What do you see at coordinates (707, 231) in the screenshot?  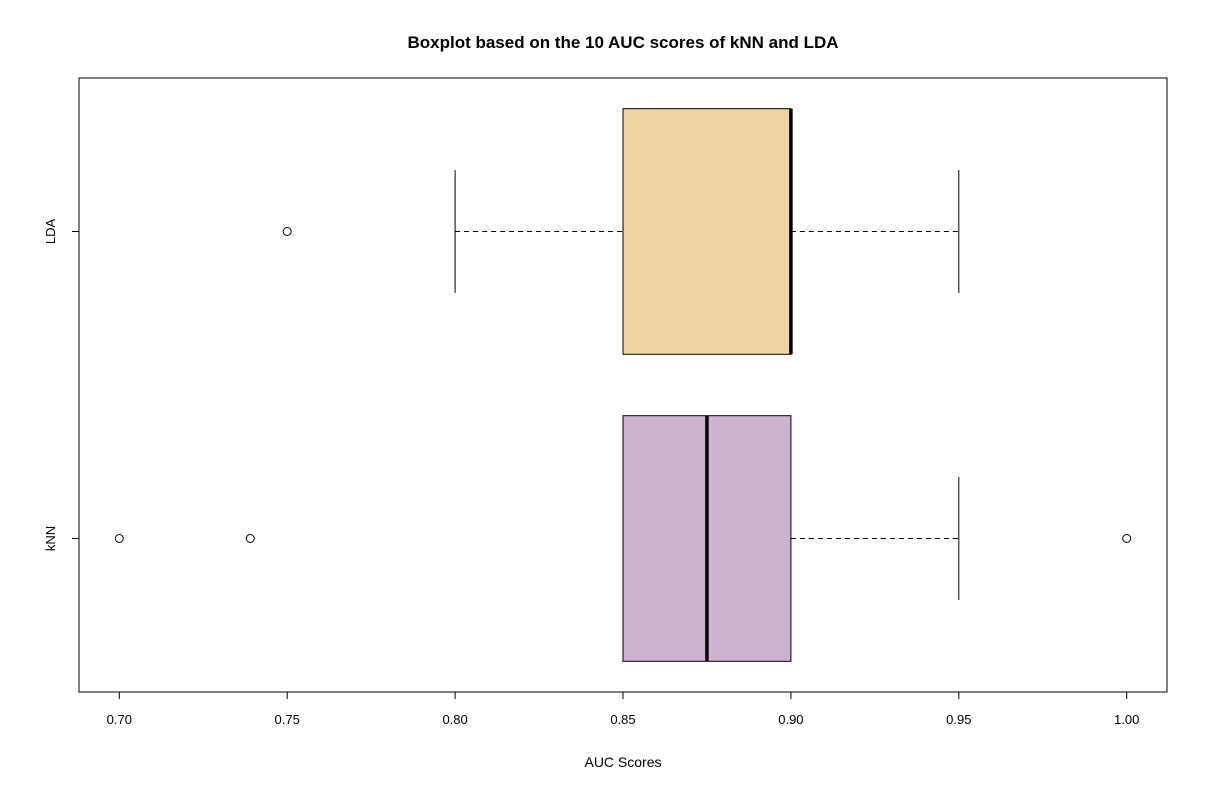 I see `iqr-box-lda` at bounding box center [707, 231].